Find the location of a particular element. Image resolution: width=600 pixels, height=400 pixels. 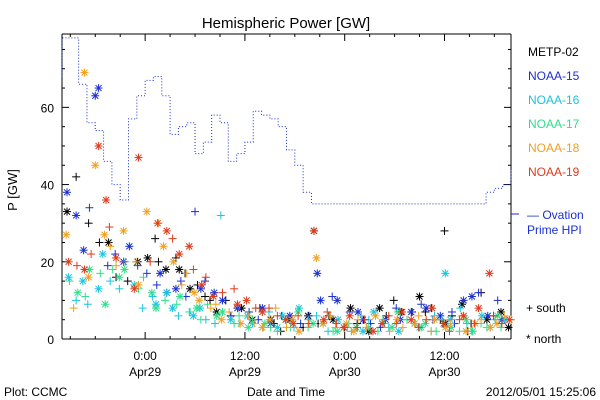

footer-timestamp: 2012/05/01 15:25:06 is located at coordinates (541, 392).